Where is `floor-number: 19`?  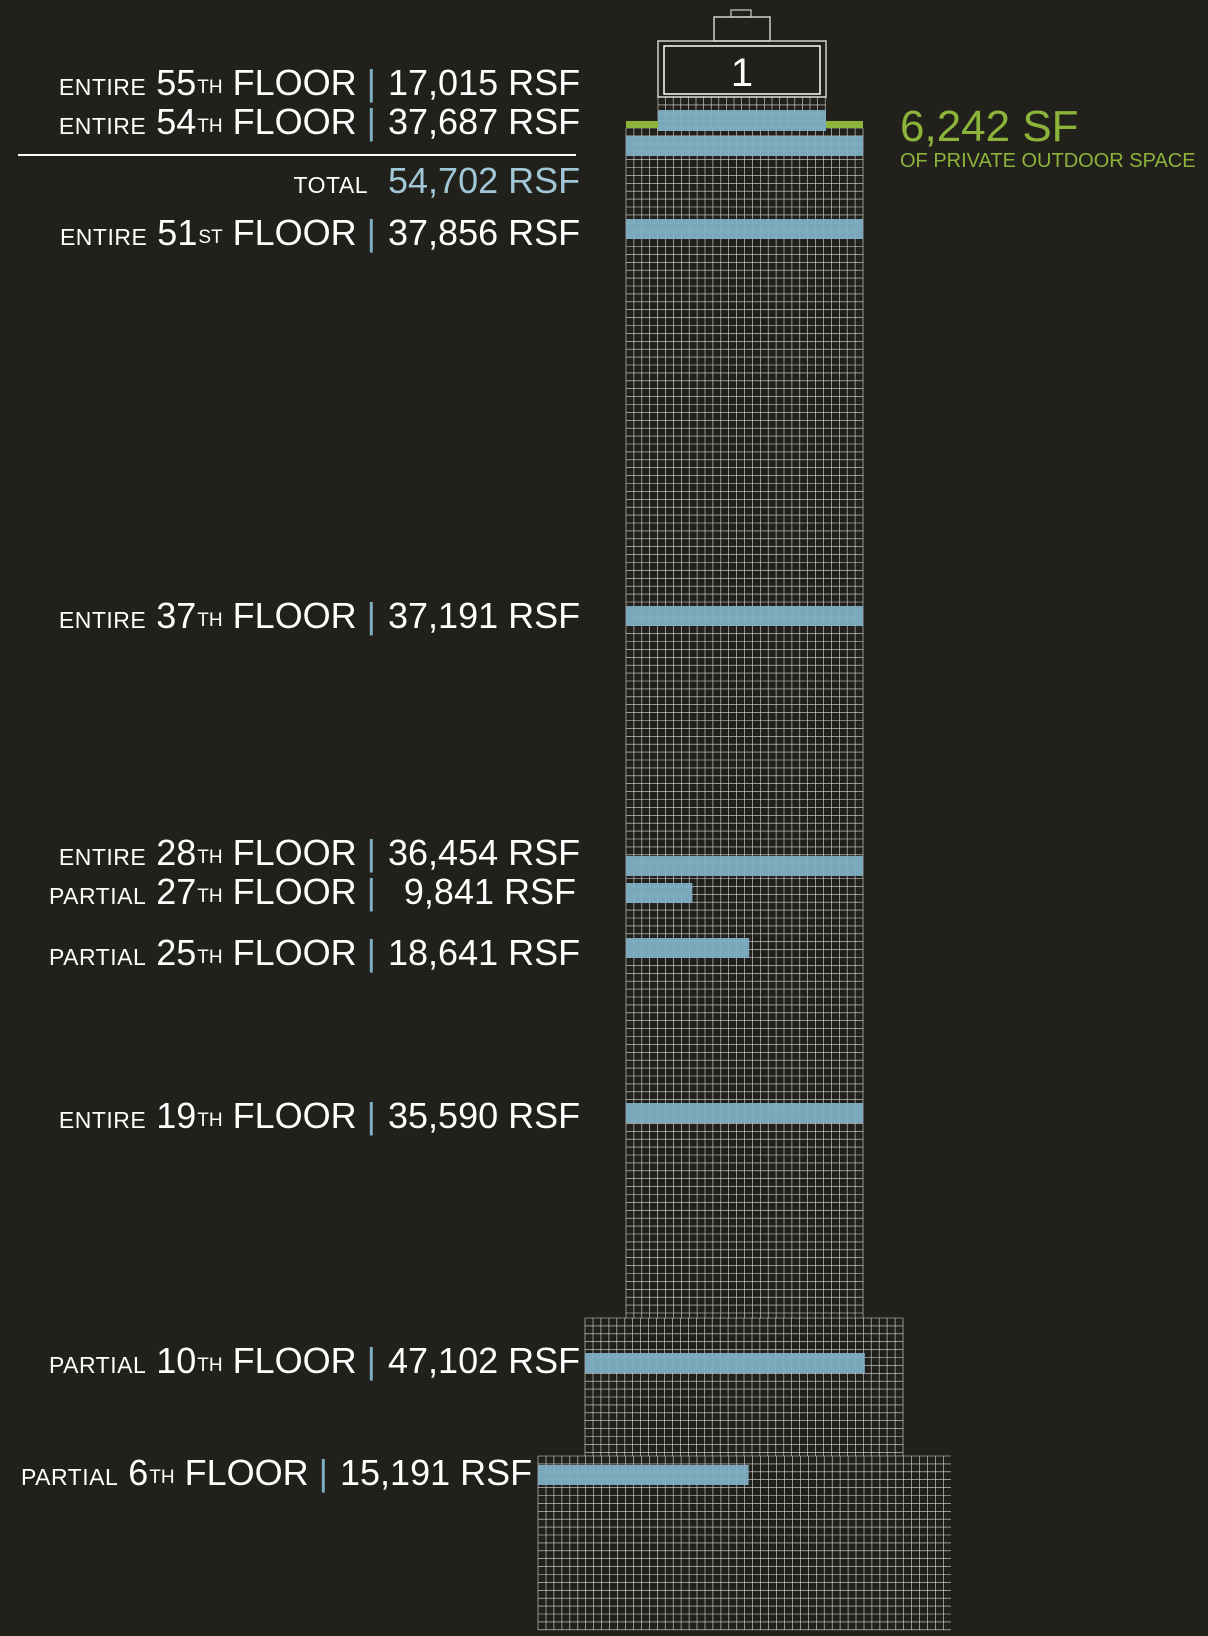
floor-number: 19 is located at coordinates (176, 1115).